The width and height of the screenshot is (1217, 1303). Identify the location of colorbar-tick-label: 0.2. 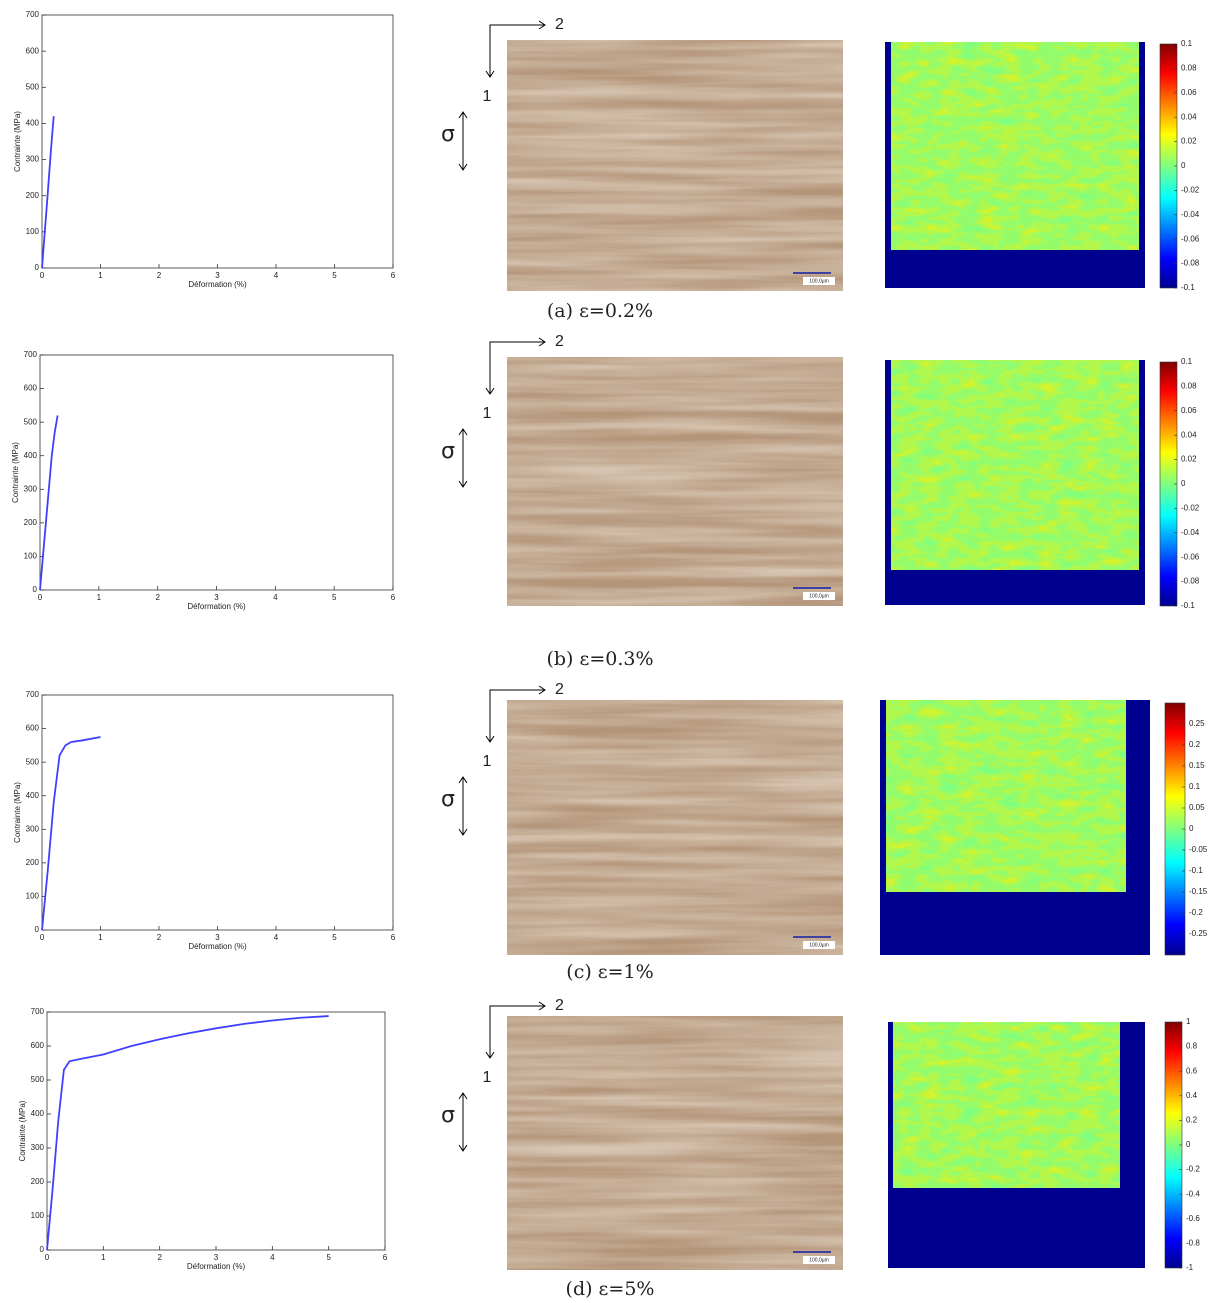
(1192, 1120).